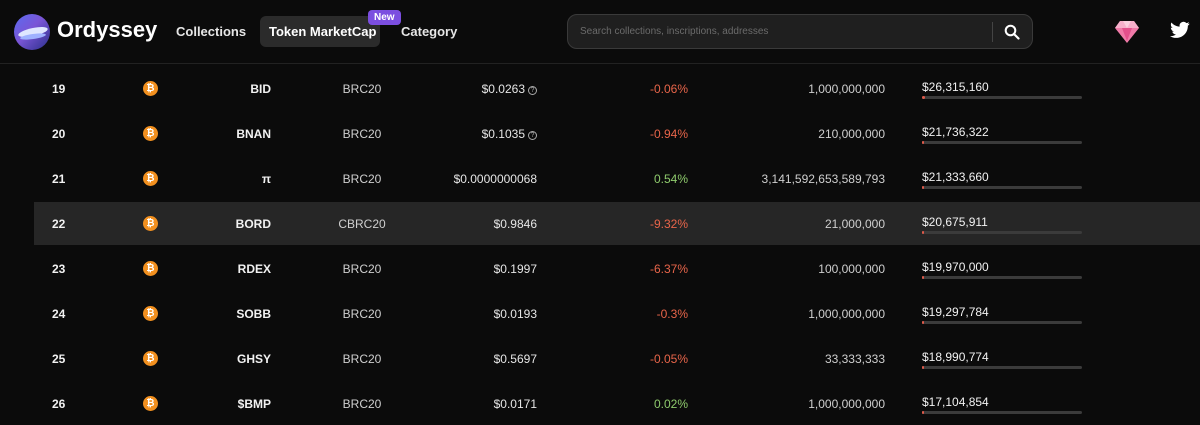 The image size is (1200, 425). Describe the element at coordinates (1012, 32) in the screenshot. I see `search-icon` at that location.